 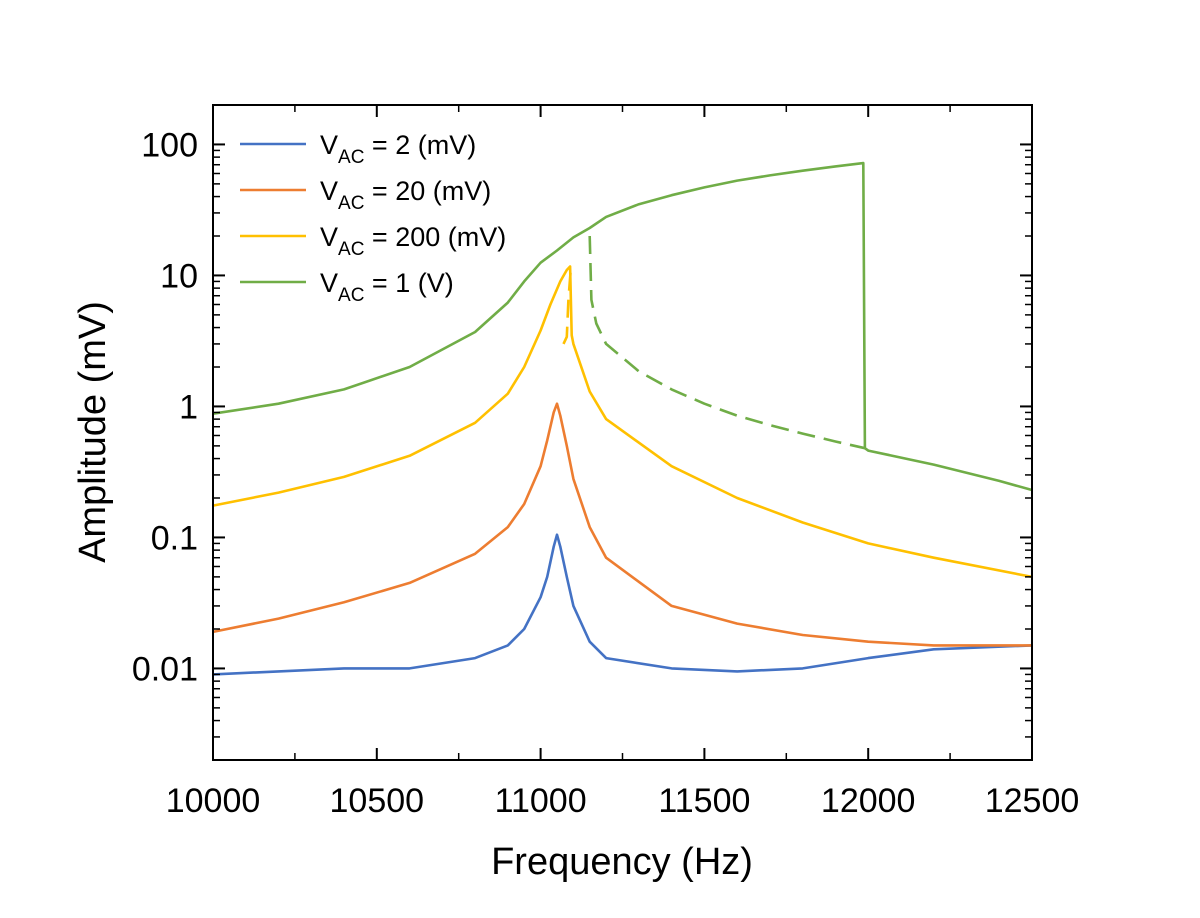 What do you see at coordinates (179, 276) in the screenshot?
I see `y-tick-label-3: 10` at bounding box center [179, 276].